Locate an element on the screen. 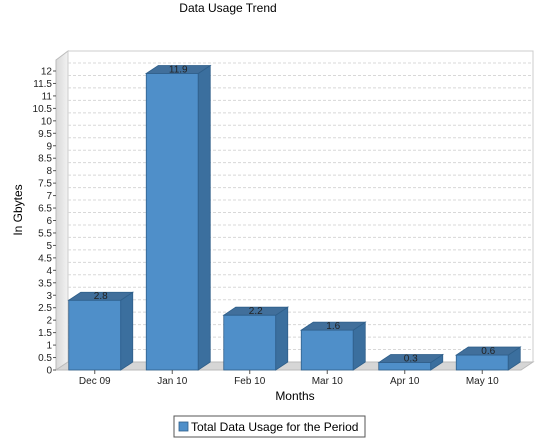 The height and width of the screenshot is (440, 540). y-tick-label: 6.5 is located at coordinates (45, 209).